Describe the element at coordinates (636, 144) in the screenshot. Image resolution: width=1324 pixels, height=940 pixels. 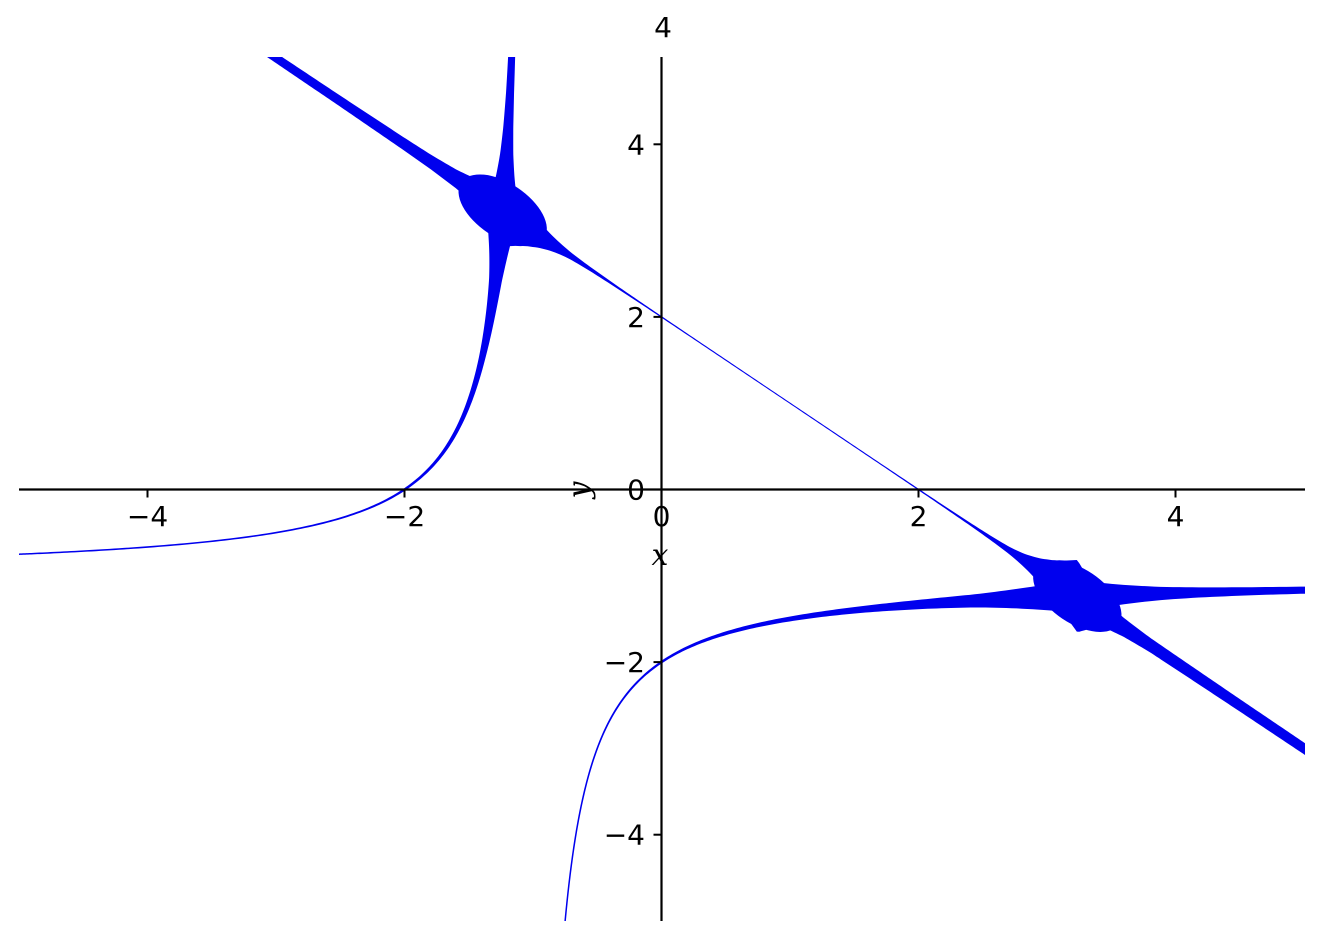
I see `y-tick-label: 4` at that location.